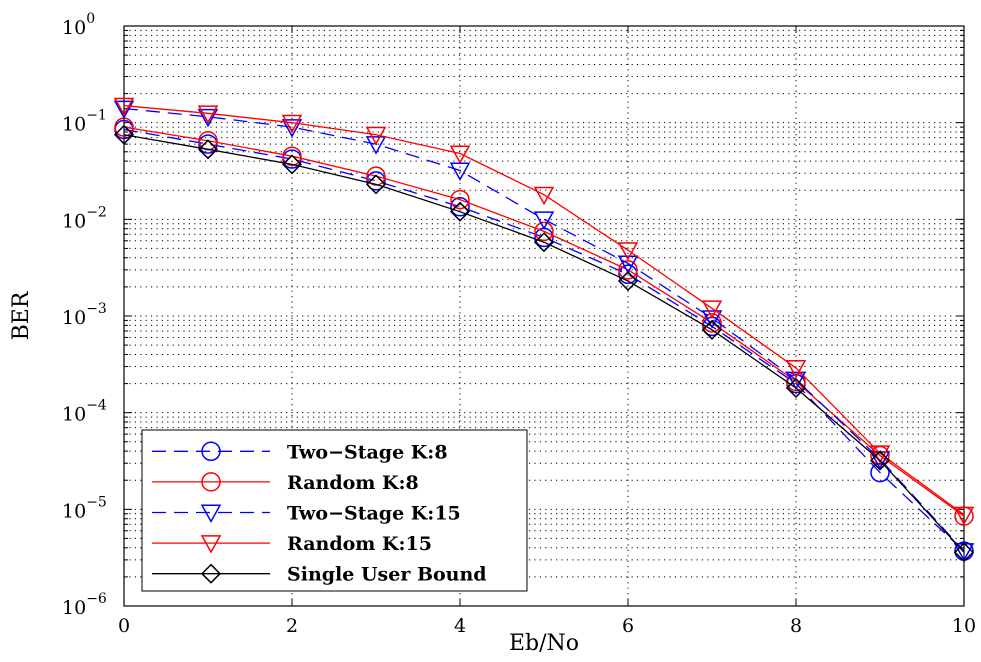  Describe the element at coordinates (460, 626) in the screenshot. I see `x-tick-label: 4` at that location.